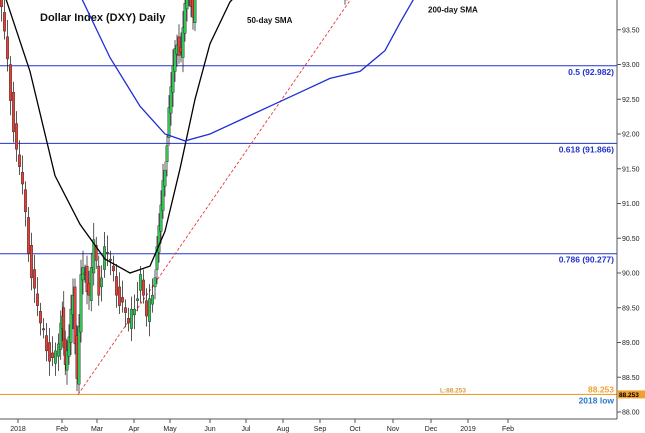  Describe the element at coordinates (320, 429) in the screenshot. I see `x-tick-label: Sep` at that location.